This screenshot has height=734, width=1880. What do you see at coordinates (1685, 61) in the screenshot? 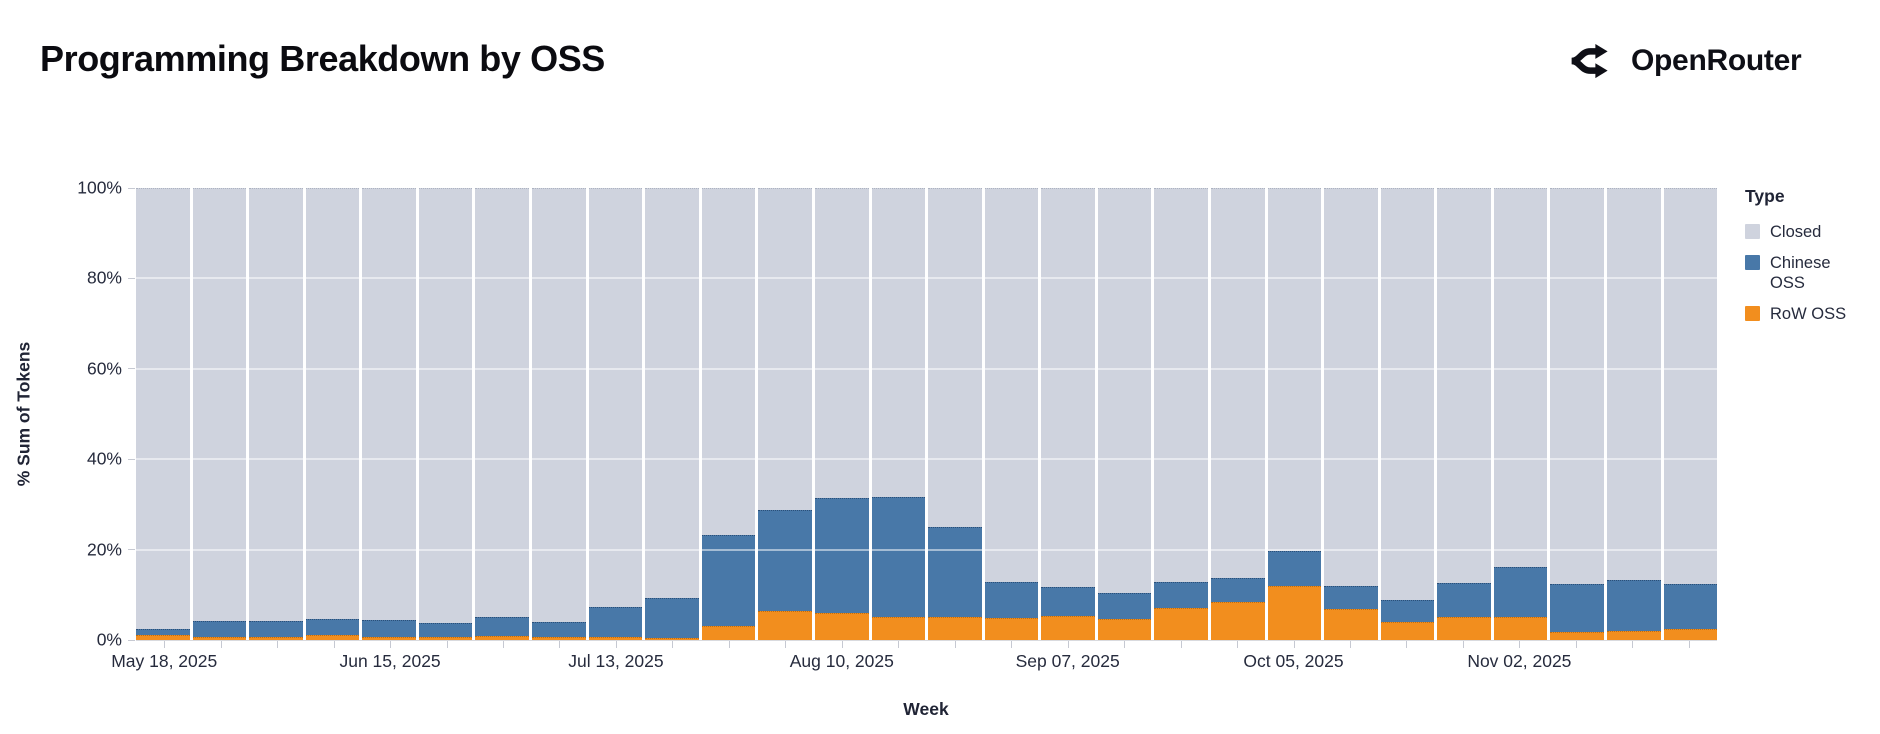
I see `openrouter-logo: OpenRouter` at bounding box center [1685, 61].